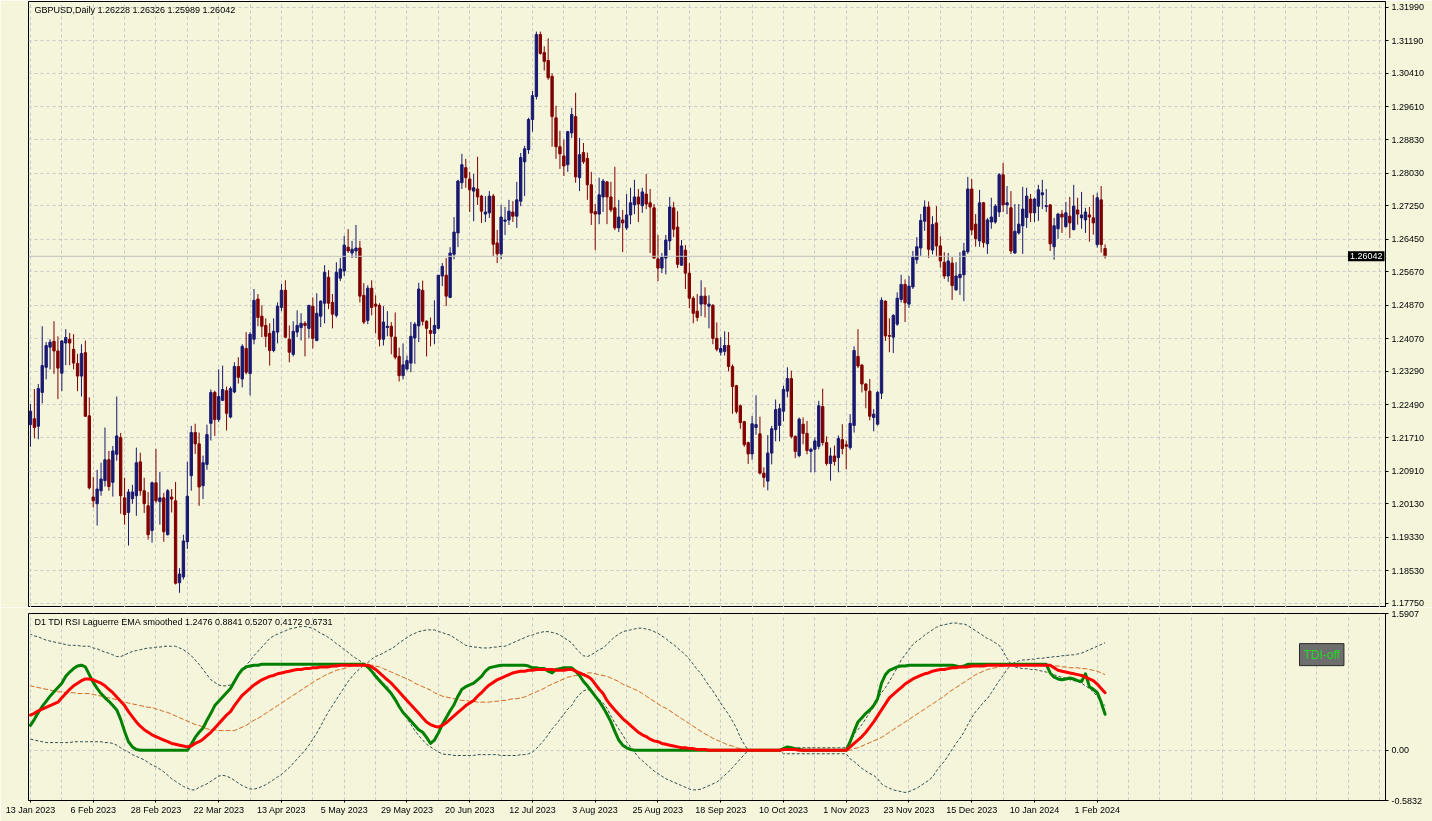  What do you see at coordinates (135, 9) in the screenshot?
I see `chart-title: GBPUSD,Daily 1.26228 1.26326 1.25989 1.26042` at bounding box center [135, 9].